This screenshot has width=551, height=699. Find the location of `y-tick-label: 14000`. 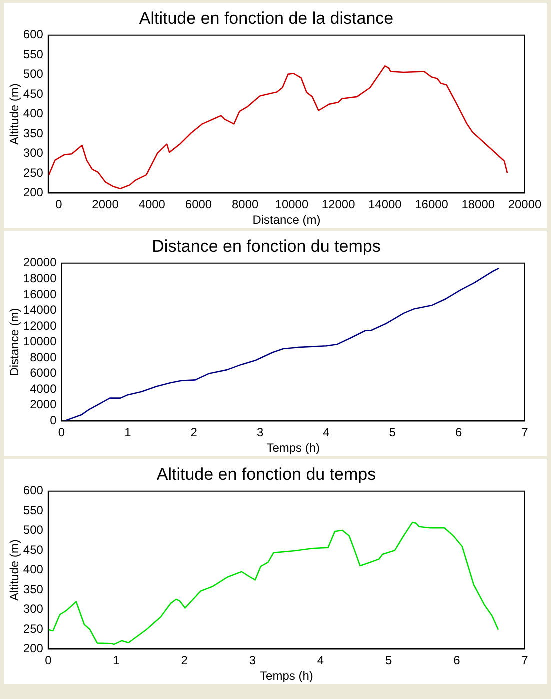

y-tick-label: 14000 is located at coordinates (40, 310).